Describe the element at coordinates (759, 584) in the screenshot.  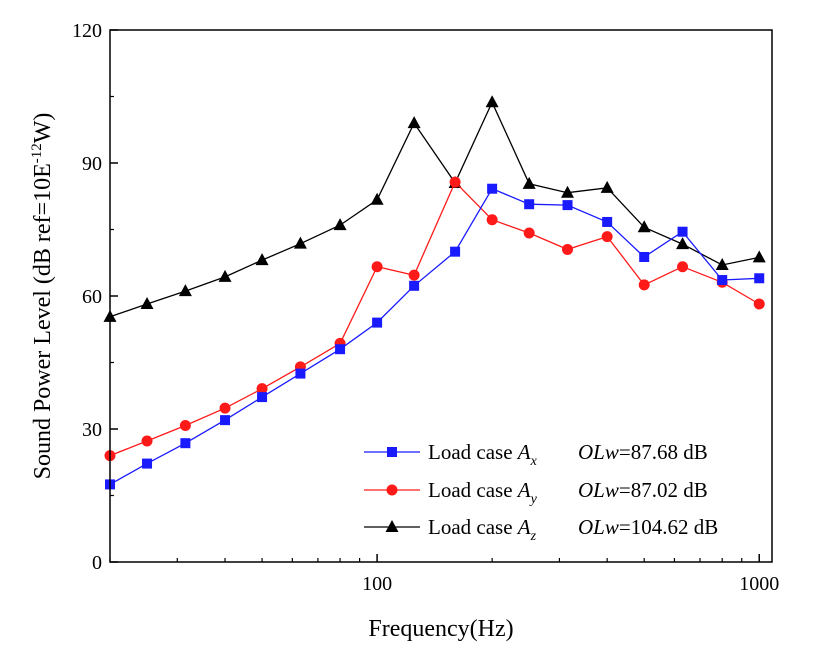
I see `x-tick-label: 1000` at that location.